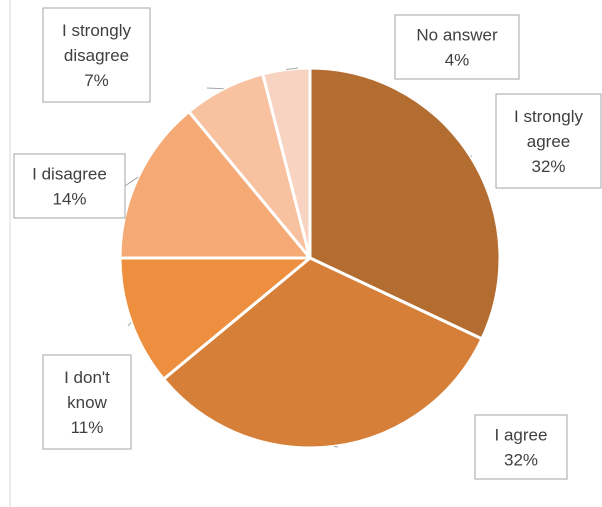 Image resolution: width=602 pixels, height=507 pixels. Describe the element at coordinates (215, 88) in the screenshot. I see `leader-line-i-strongly-disagree` at that location.